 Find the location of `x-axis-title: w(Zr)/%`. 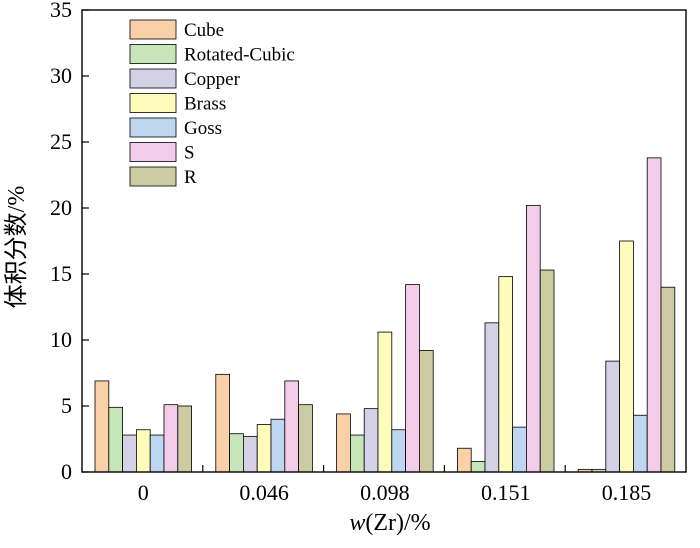

x-axis-title: w(Zr)/% is located at coordinates (389, 523).